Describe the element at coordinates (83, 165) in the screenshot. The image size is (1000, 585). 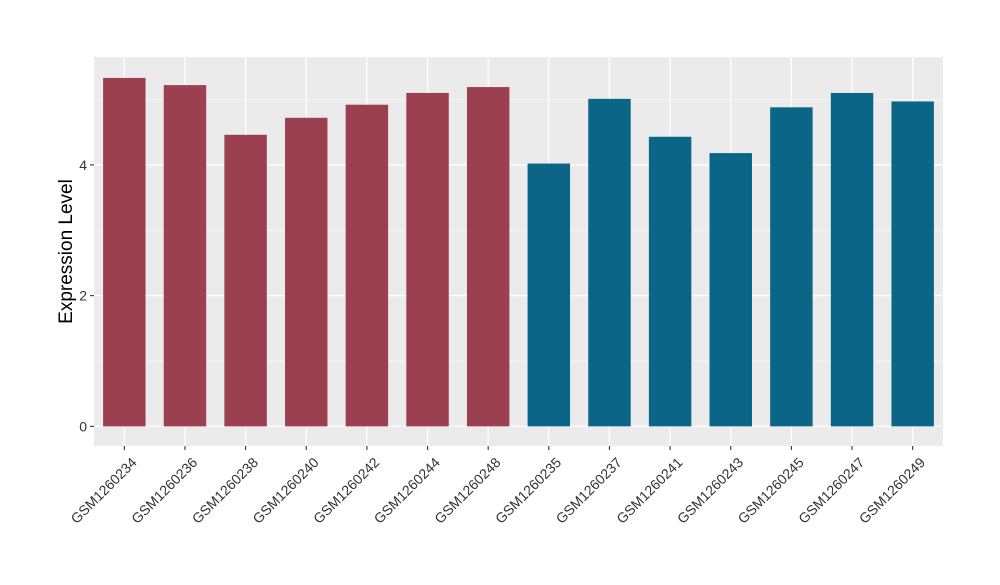
I see `y-tick-label: 4` at that location.